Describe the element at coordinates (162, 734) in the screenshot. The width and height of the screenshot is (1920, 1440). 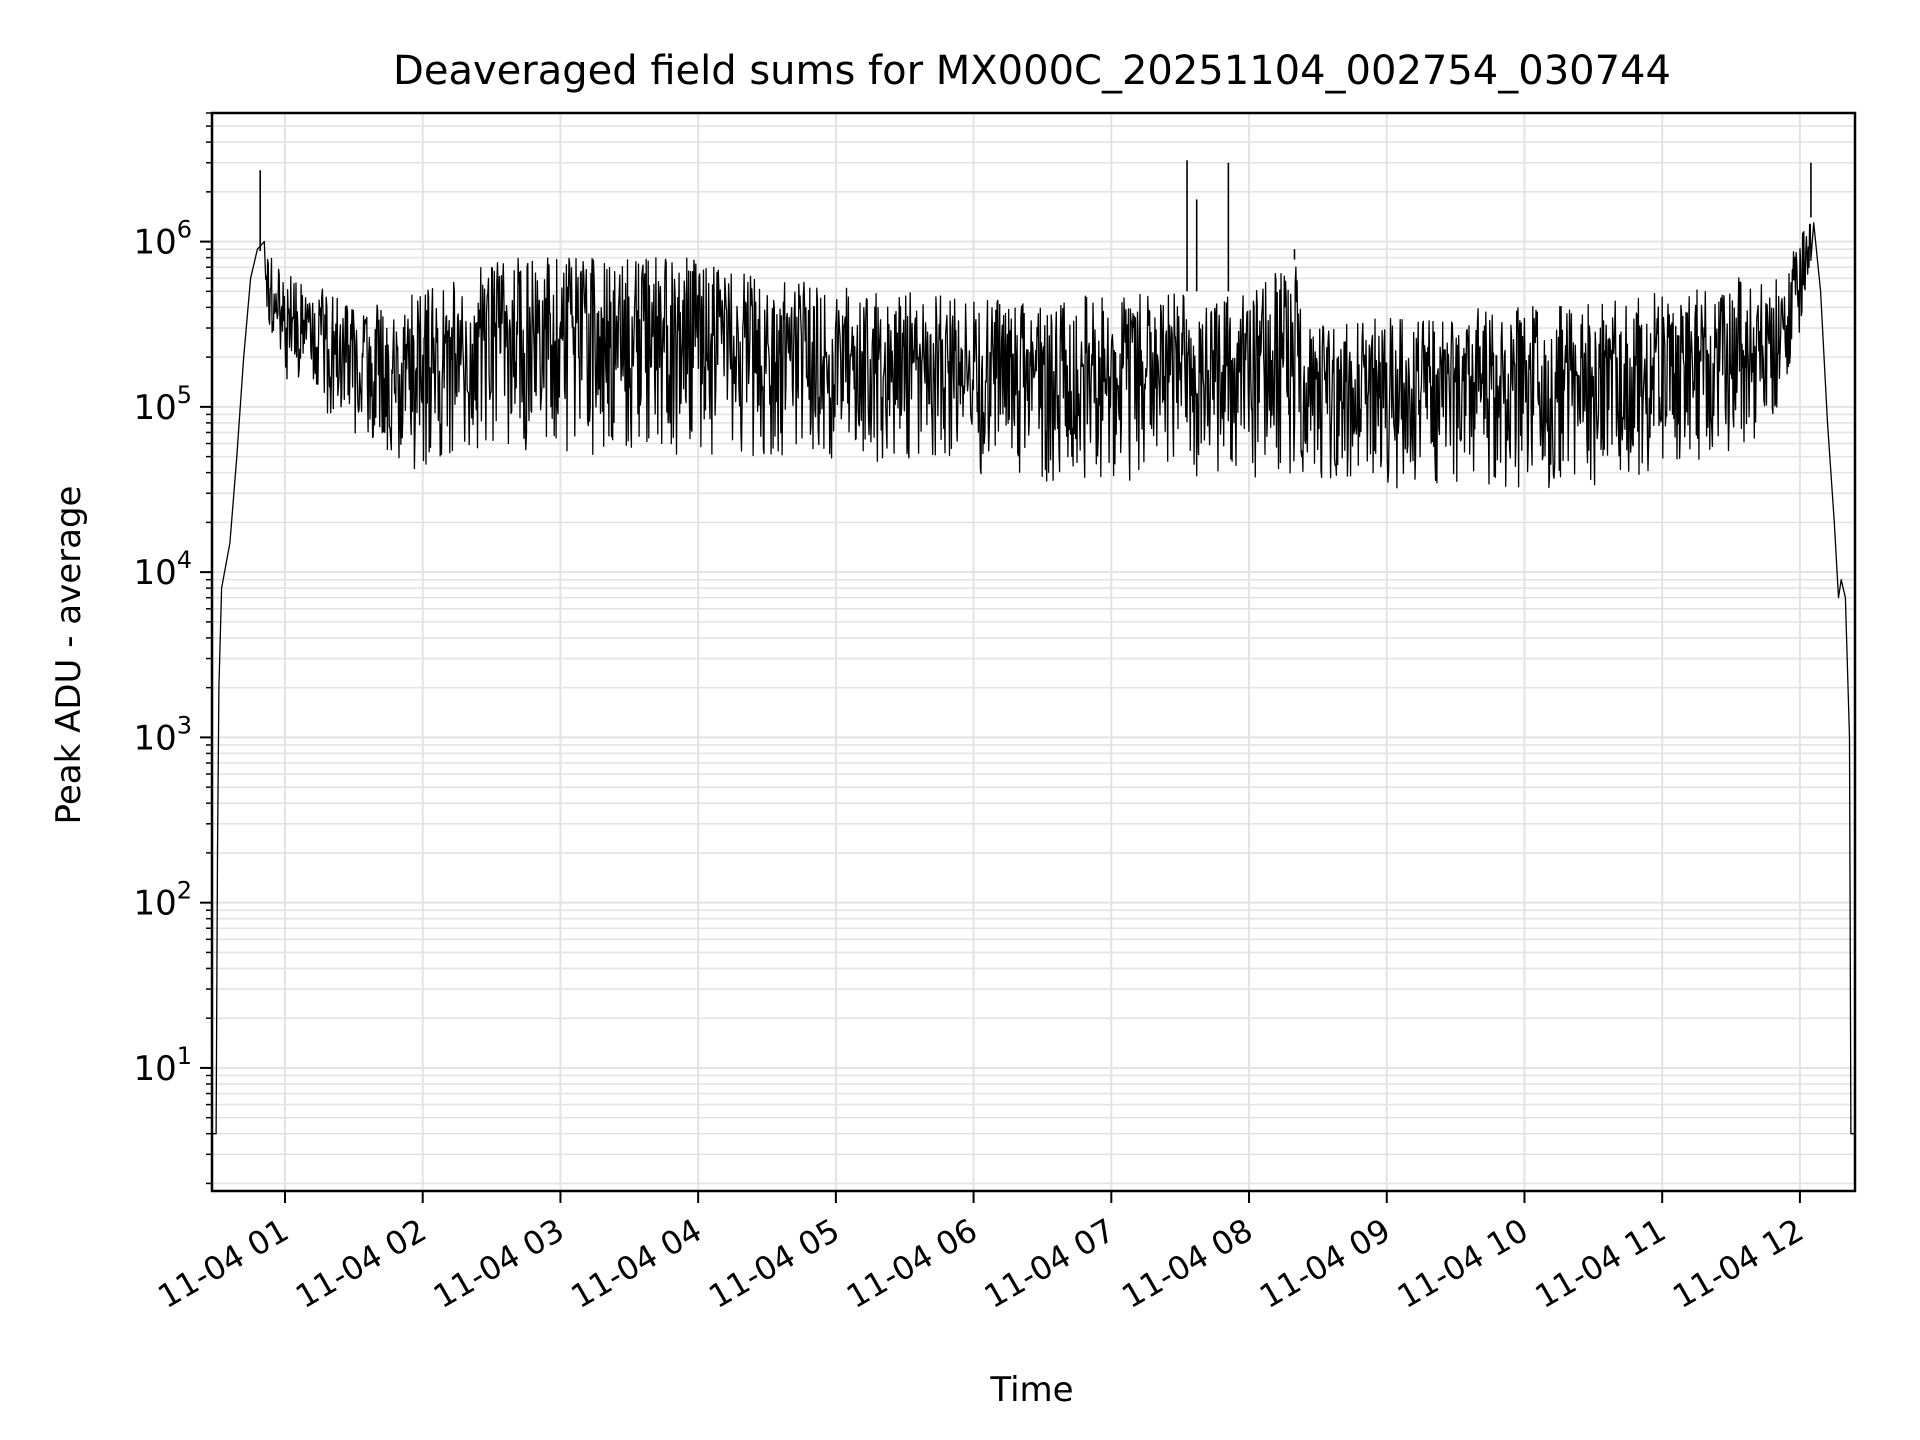
I see `y-tick-label: 10³` at that location.